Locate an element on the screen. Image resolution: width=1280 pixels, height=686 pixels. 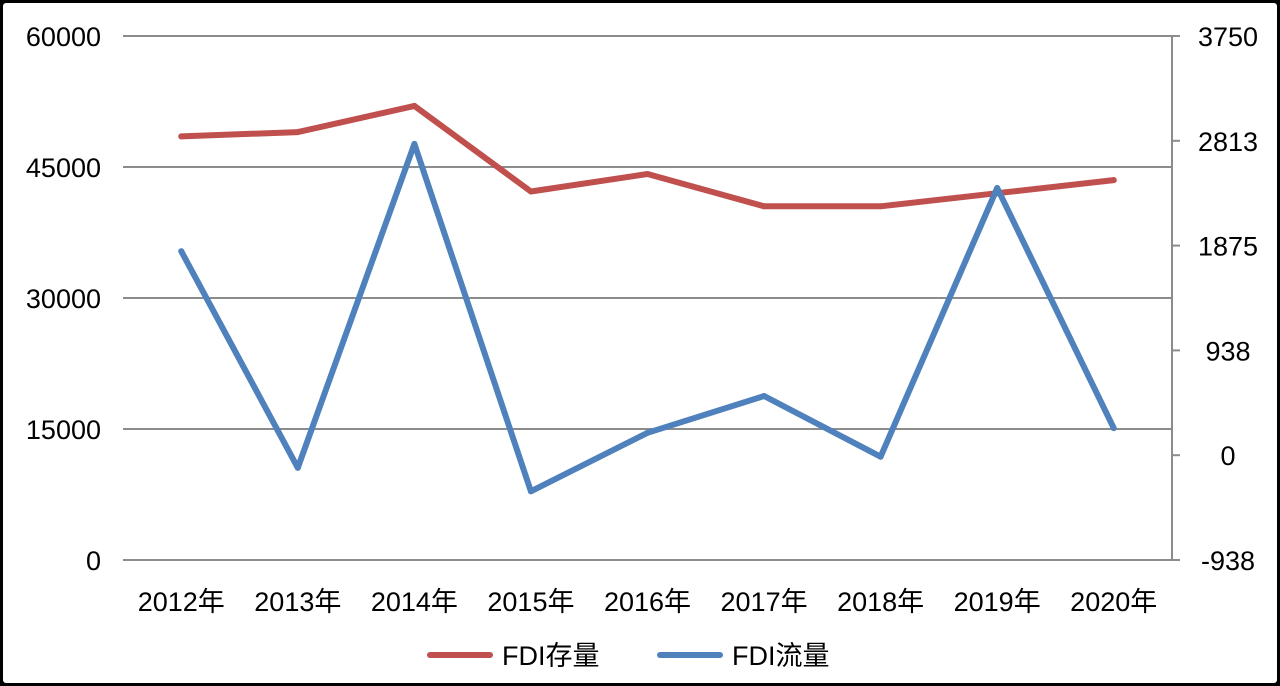
right-tick-label: 3750 is located at coordinates (1228, 37).